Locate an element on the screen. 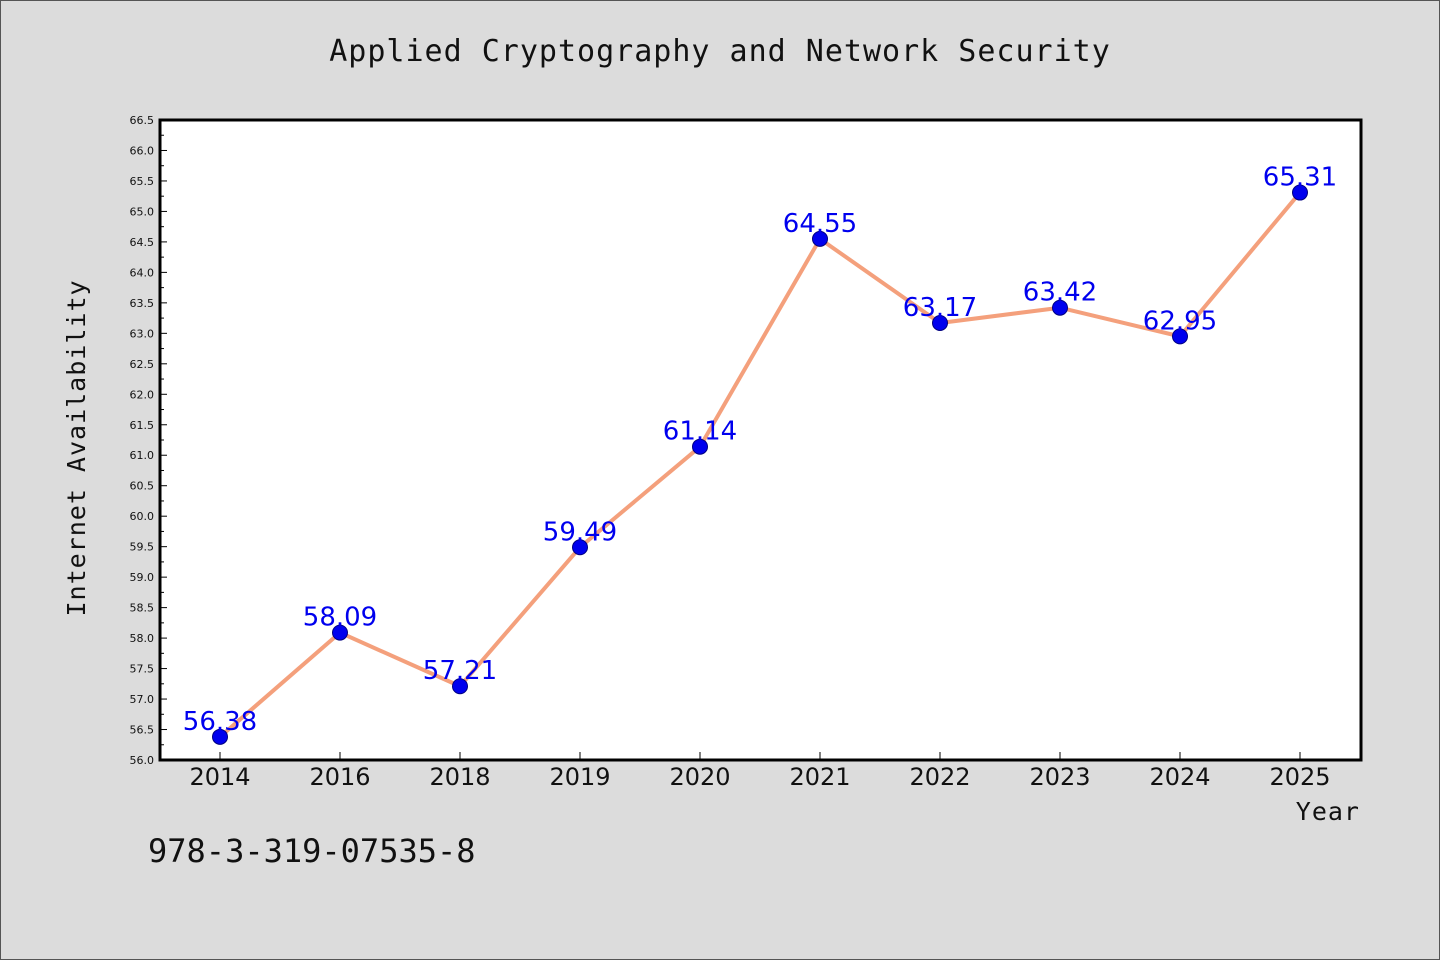  data-label: 58.09 is located at coordinates (340, 618).